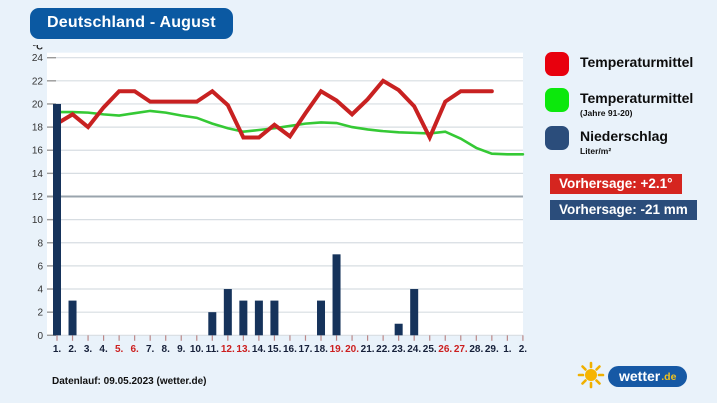  What do you see at coordinates (131, 23) in the screenshot?
I see `page-title: Deutschland - August` at bounding box center [131, 23].